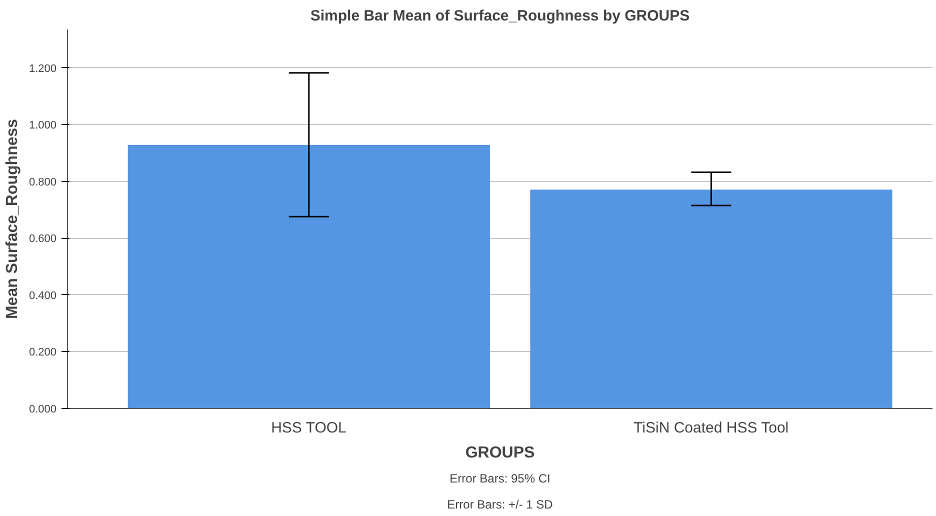  I want to click on text: Error Bars: 95% CI, so click(500, 479).